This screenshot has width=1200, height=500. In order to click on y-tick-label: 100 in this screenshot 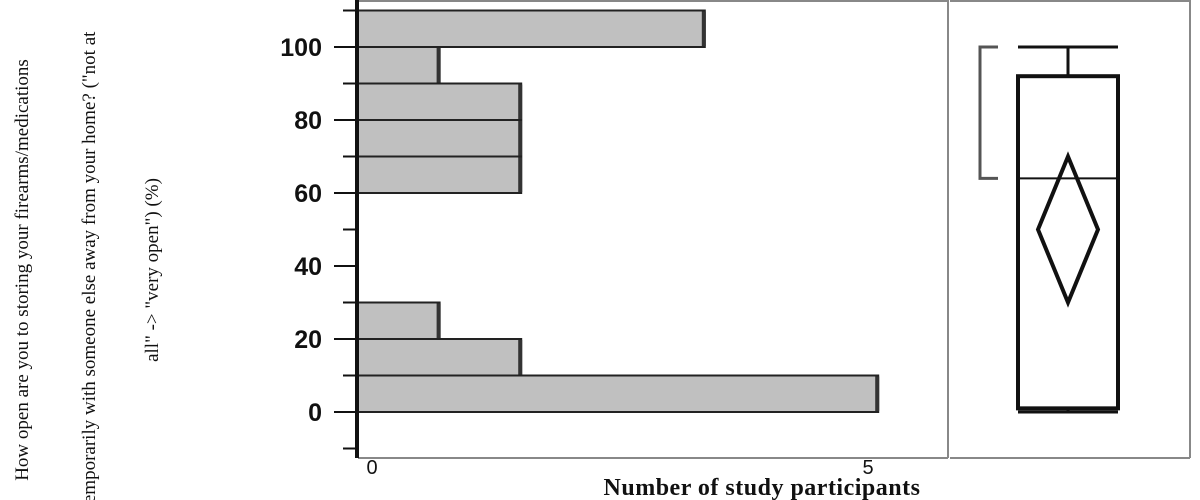, I will do `click(301, 48)`.